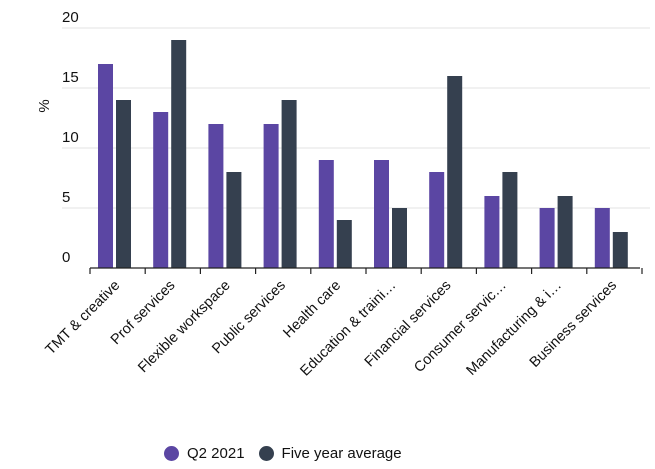 Image resolution: width=655 pixels, height=469 pixels. Describe the element at coordinates (66, 257) in the screenshot. I see `y-tick-label: 0` at that location.